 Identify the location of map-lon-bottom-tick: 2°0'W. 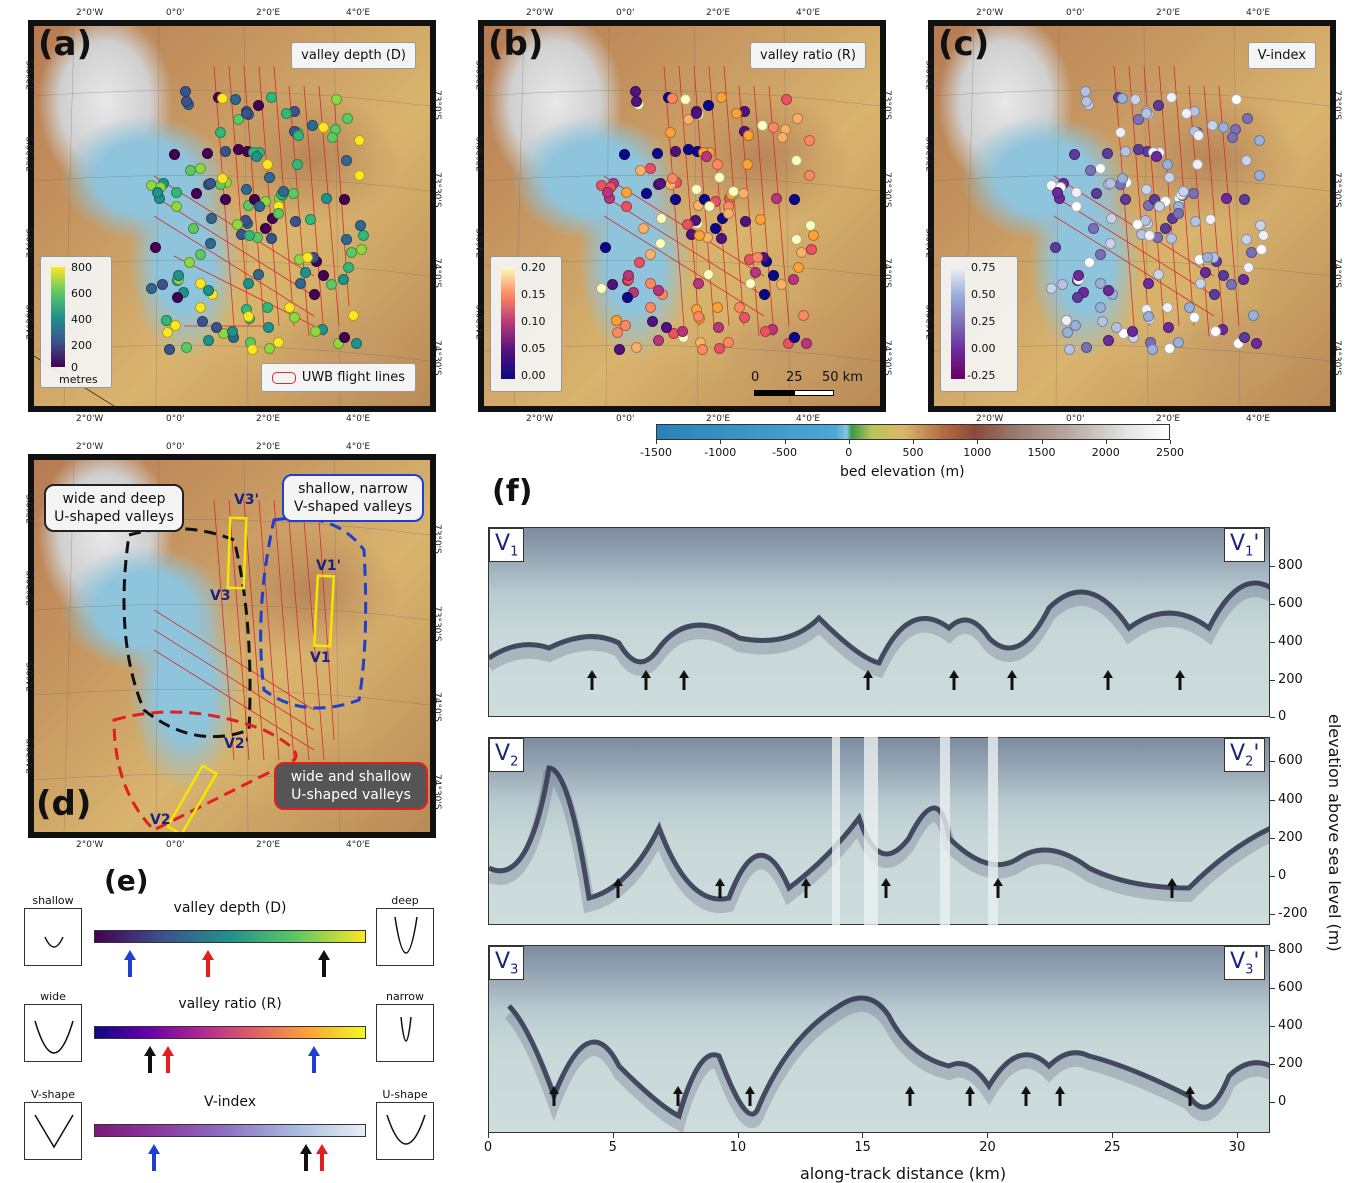
(90, 845).